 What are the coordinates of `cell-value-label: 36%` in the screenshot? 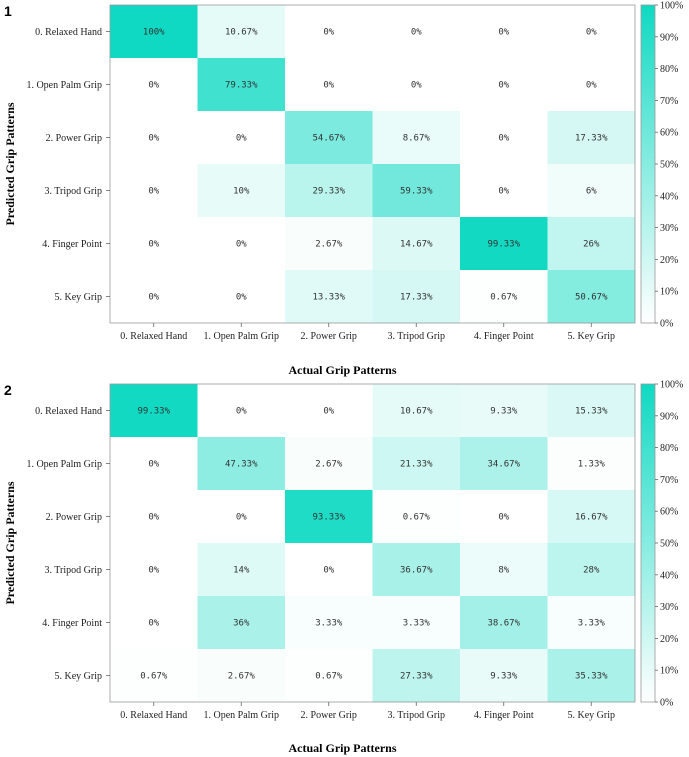 It's located at (241, 624).